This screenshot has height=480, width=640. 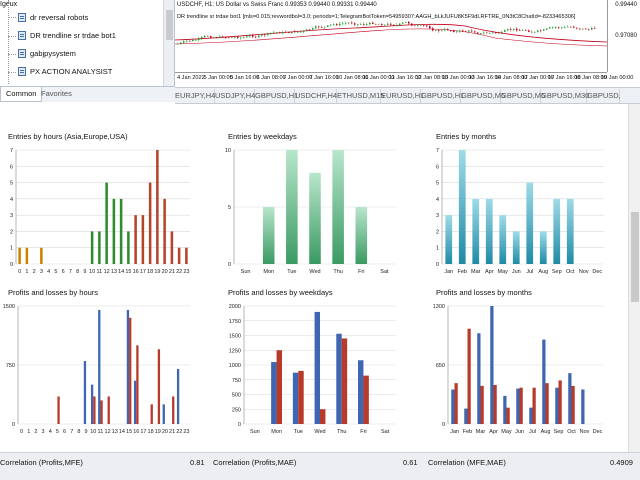 I want to click on x-tick-label: Dec, so click(x=598, y=432).